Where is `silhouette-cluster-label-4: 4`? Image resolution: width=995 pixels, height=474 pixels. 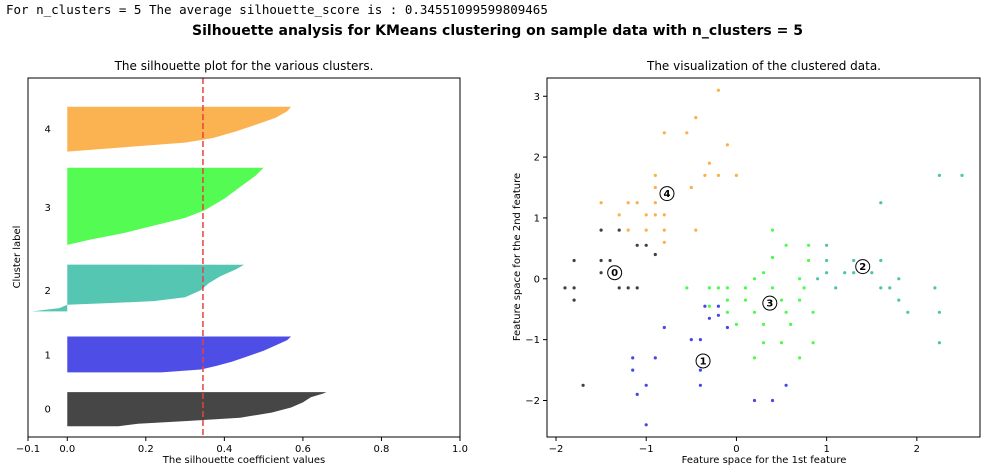
silhouette-cluster-label-4: 4 is located at coordinates (47, 129).